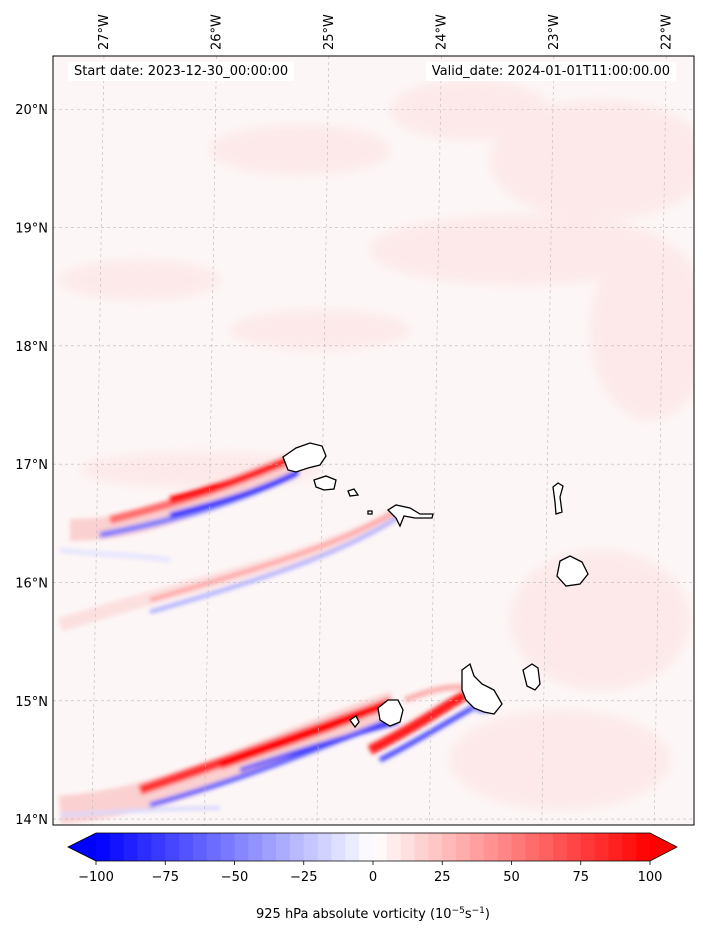  What do you see at coordinates (82, 847) in the screenshot?
I see `colorbar-extend-min` at bounding box center [82, 847].